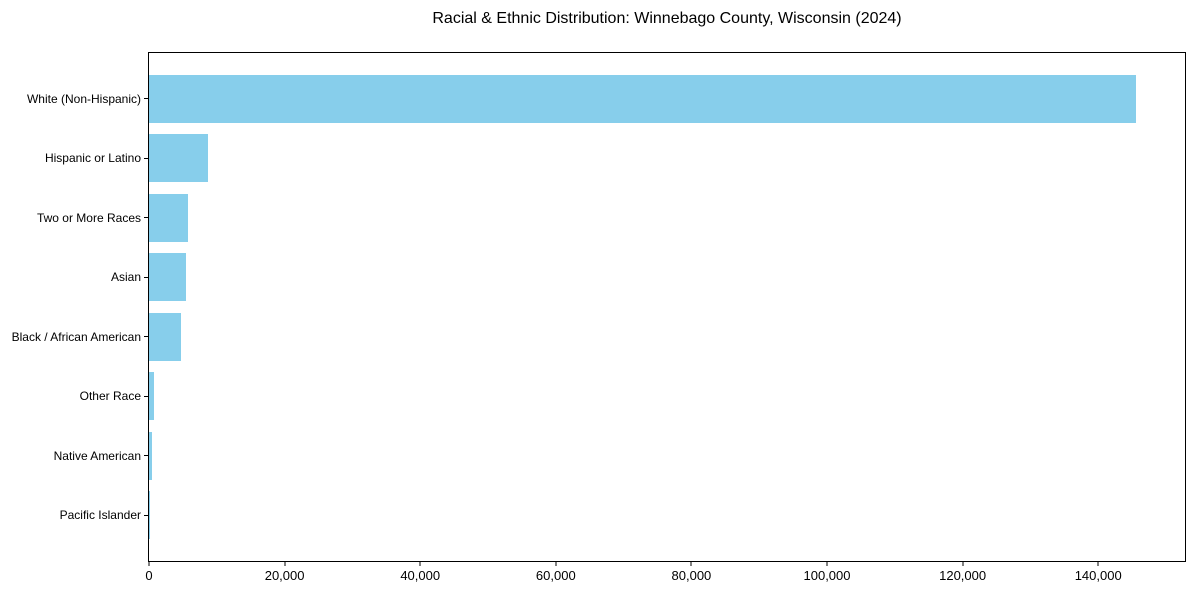 The width and height of the screenshot is (1200, 600). What do you see at coordinates (827, 575) in the screenshot?
I see `x-tick-label: 100,000` at bounding box center [827, 575].